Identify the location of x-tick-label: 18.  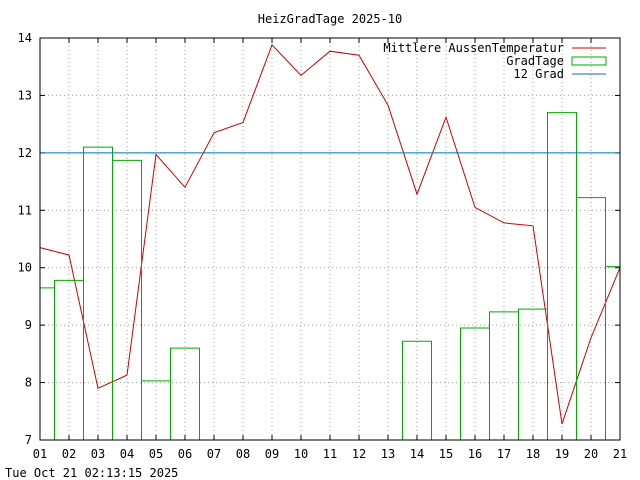
(533, 454).